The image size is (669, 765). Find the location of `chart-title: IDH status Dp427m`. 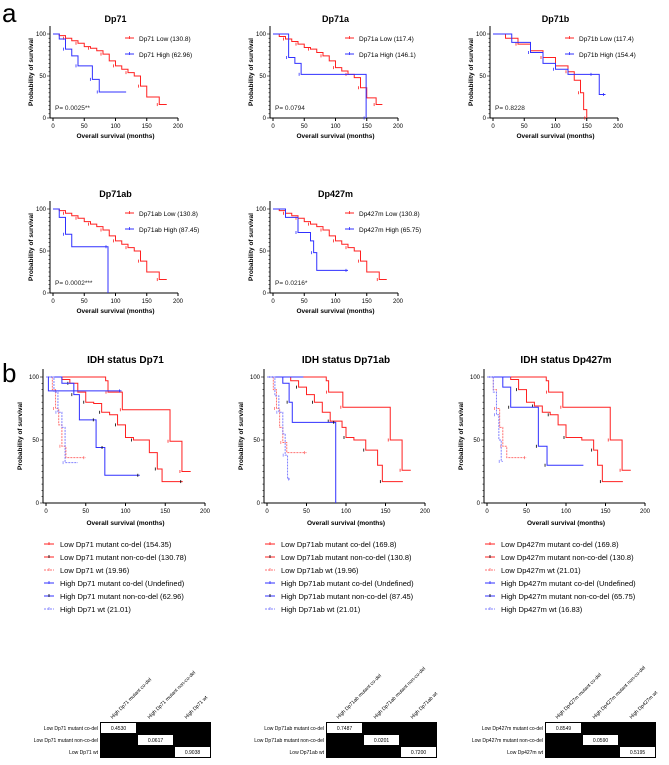

chart-title: IDH status Dp427m is located at coordinates (565, 360).